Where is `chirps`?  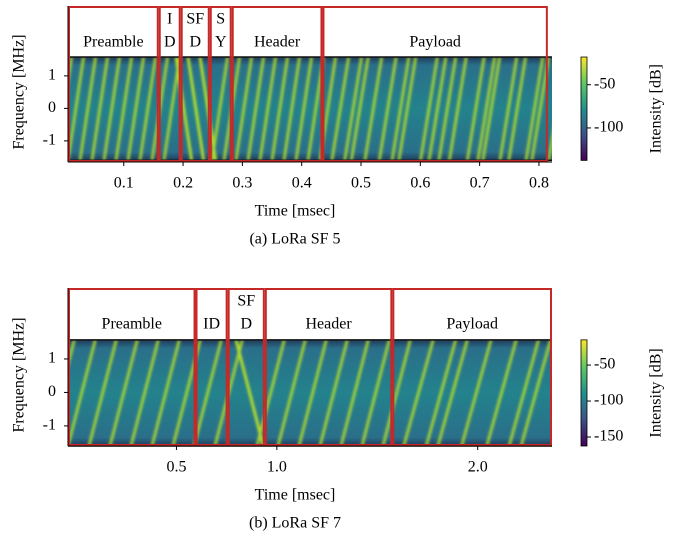 chirps is located at coordinates (310, 392).